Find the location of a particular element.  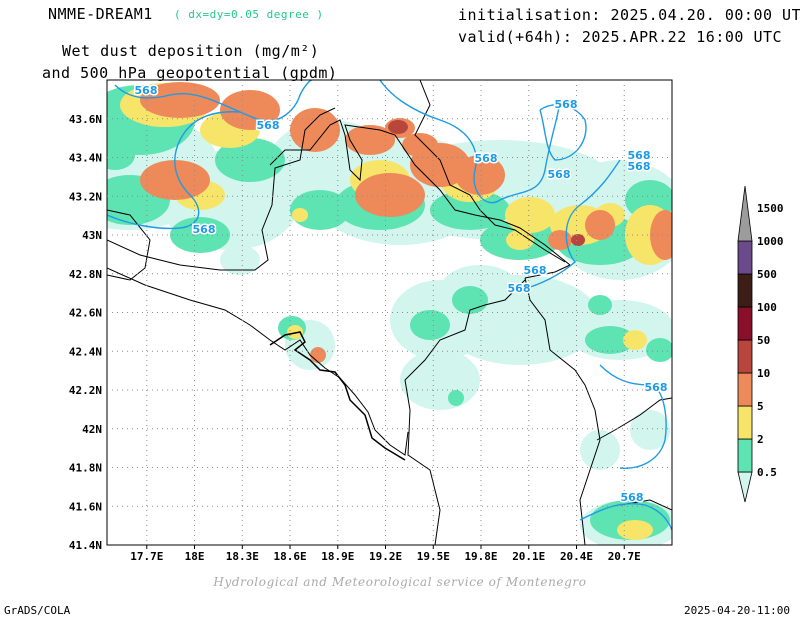

y-tick-label: 43.2N is located at coordinates (85, 196).